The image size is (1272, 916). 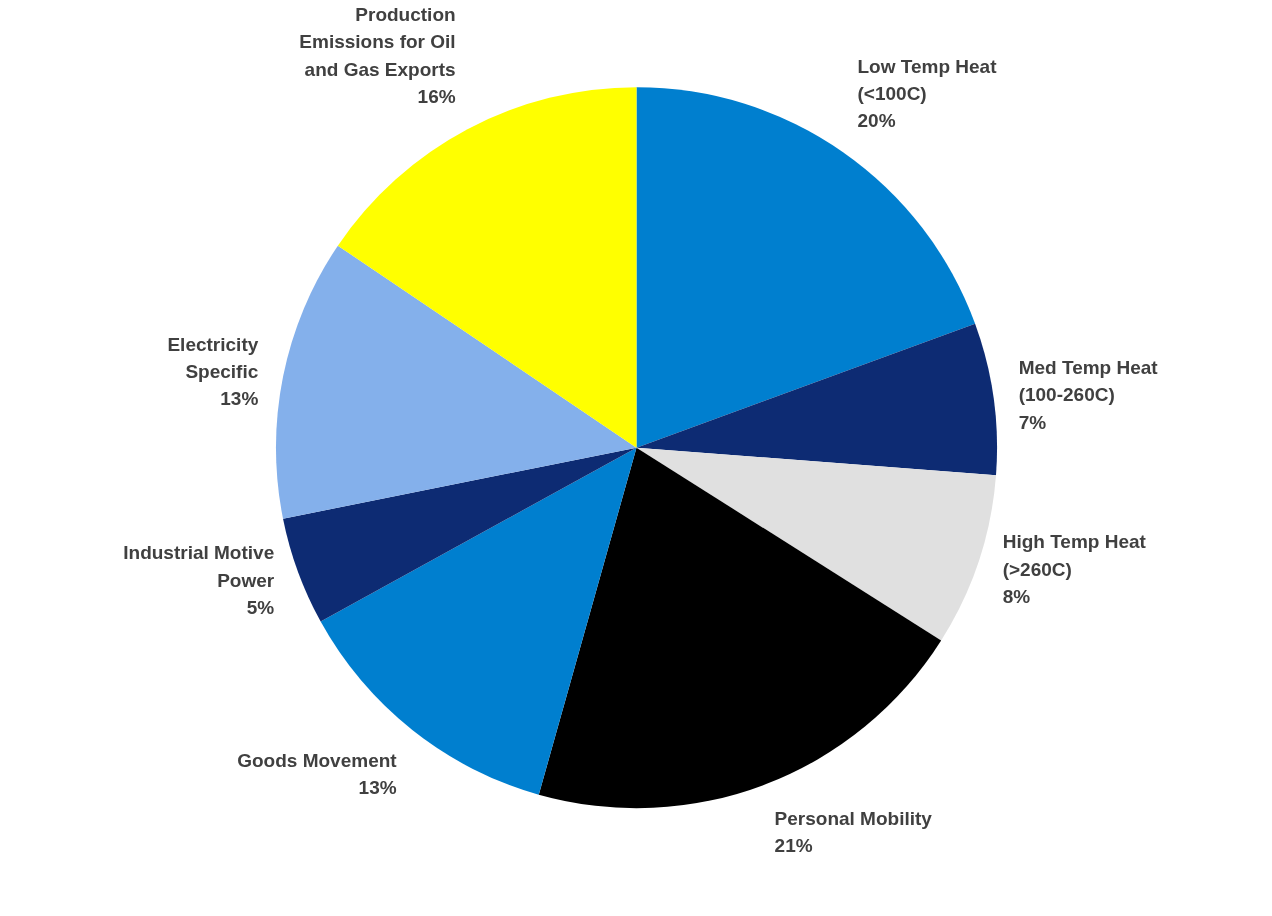 I want to click on slice-label: Personal Mobility, so click(x=853, y=818).